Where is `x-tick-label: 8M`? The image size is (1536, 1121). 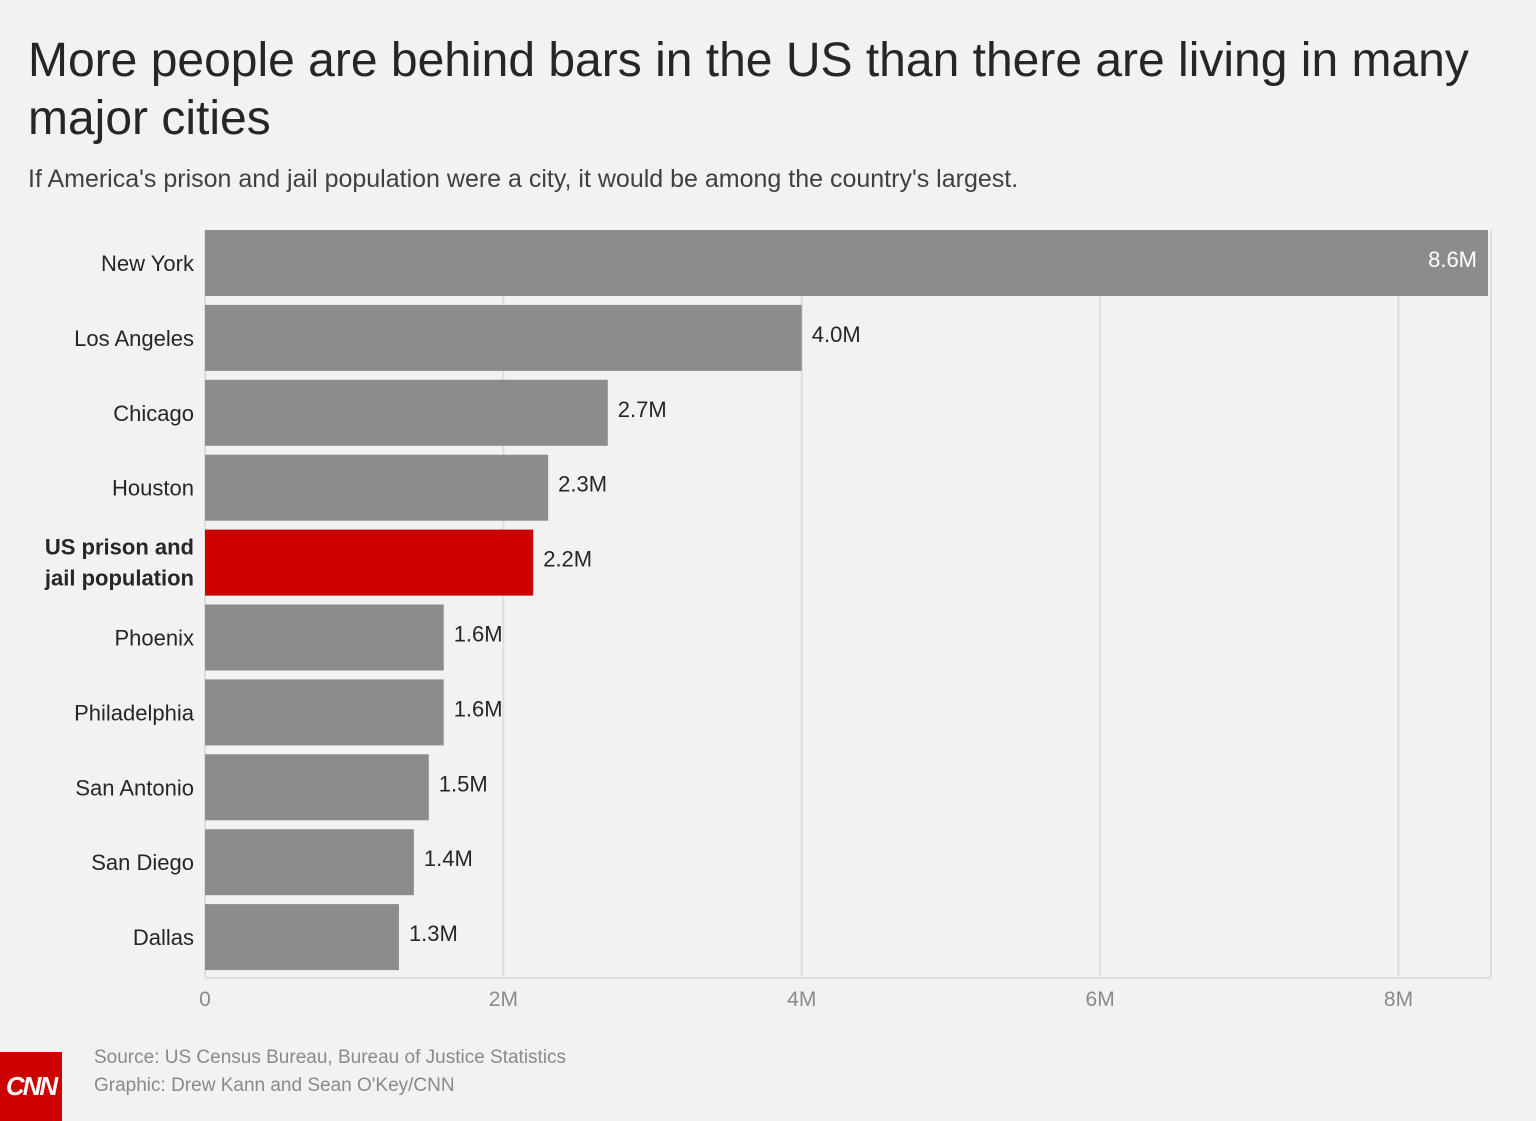 x-tick-label: 8M is located at coordinates (1398, 999).